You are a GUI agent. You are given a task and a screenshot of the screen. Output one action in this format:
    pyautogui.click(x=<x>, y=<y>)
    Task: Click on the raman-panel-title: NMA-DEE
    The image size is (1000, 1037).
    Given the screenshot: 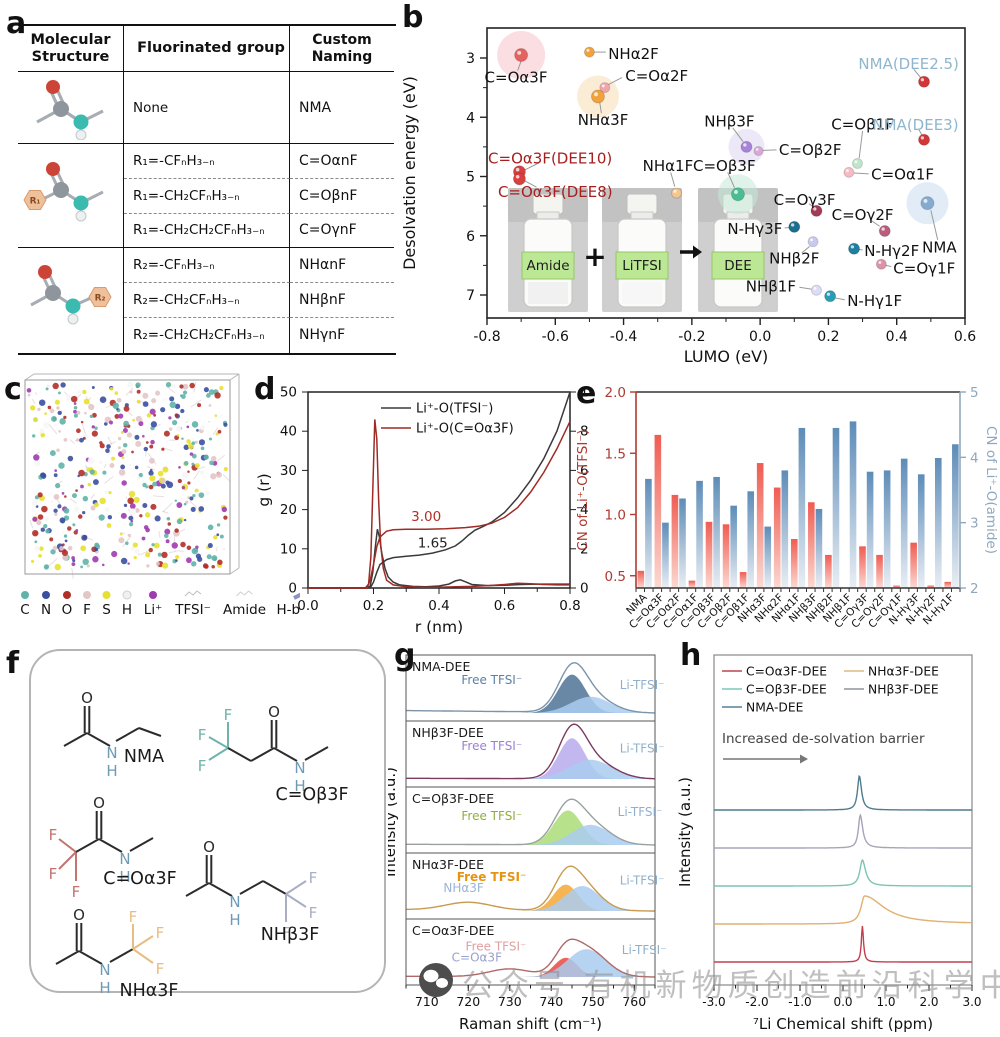 What is the action you would take?
    pyautogui.click(x=441, y=666)
    